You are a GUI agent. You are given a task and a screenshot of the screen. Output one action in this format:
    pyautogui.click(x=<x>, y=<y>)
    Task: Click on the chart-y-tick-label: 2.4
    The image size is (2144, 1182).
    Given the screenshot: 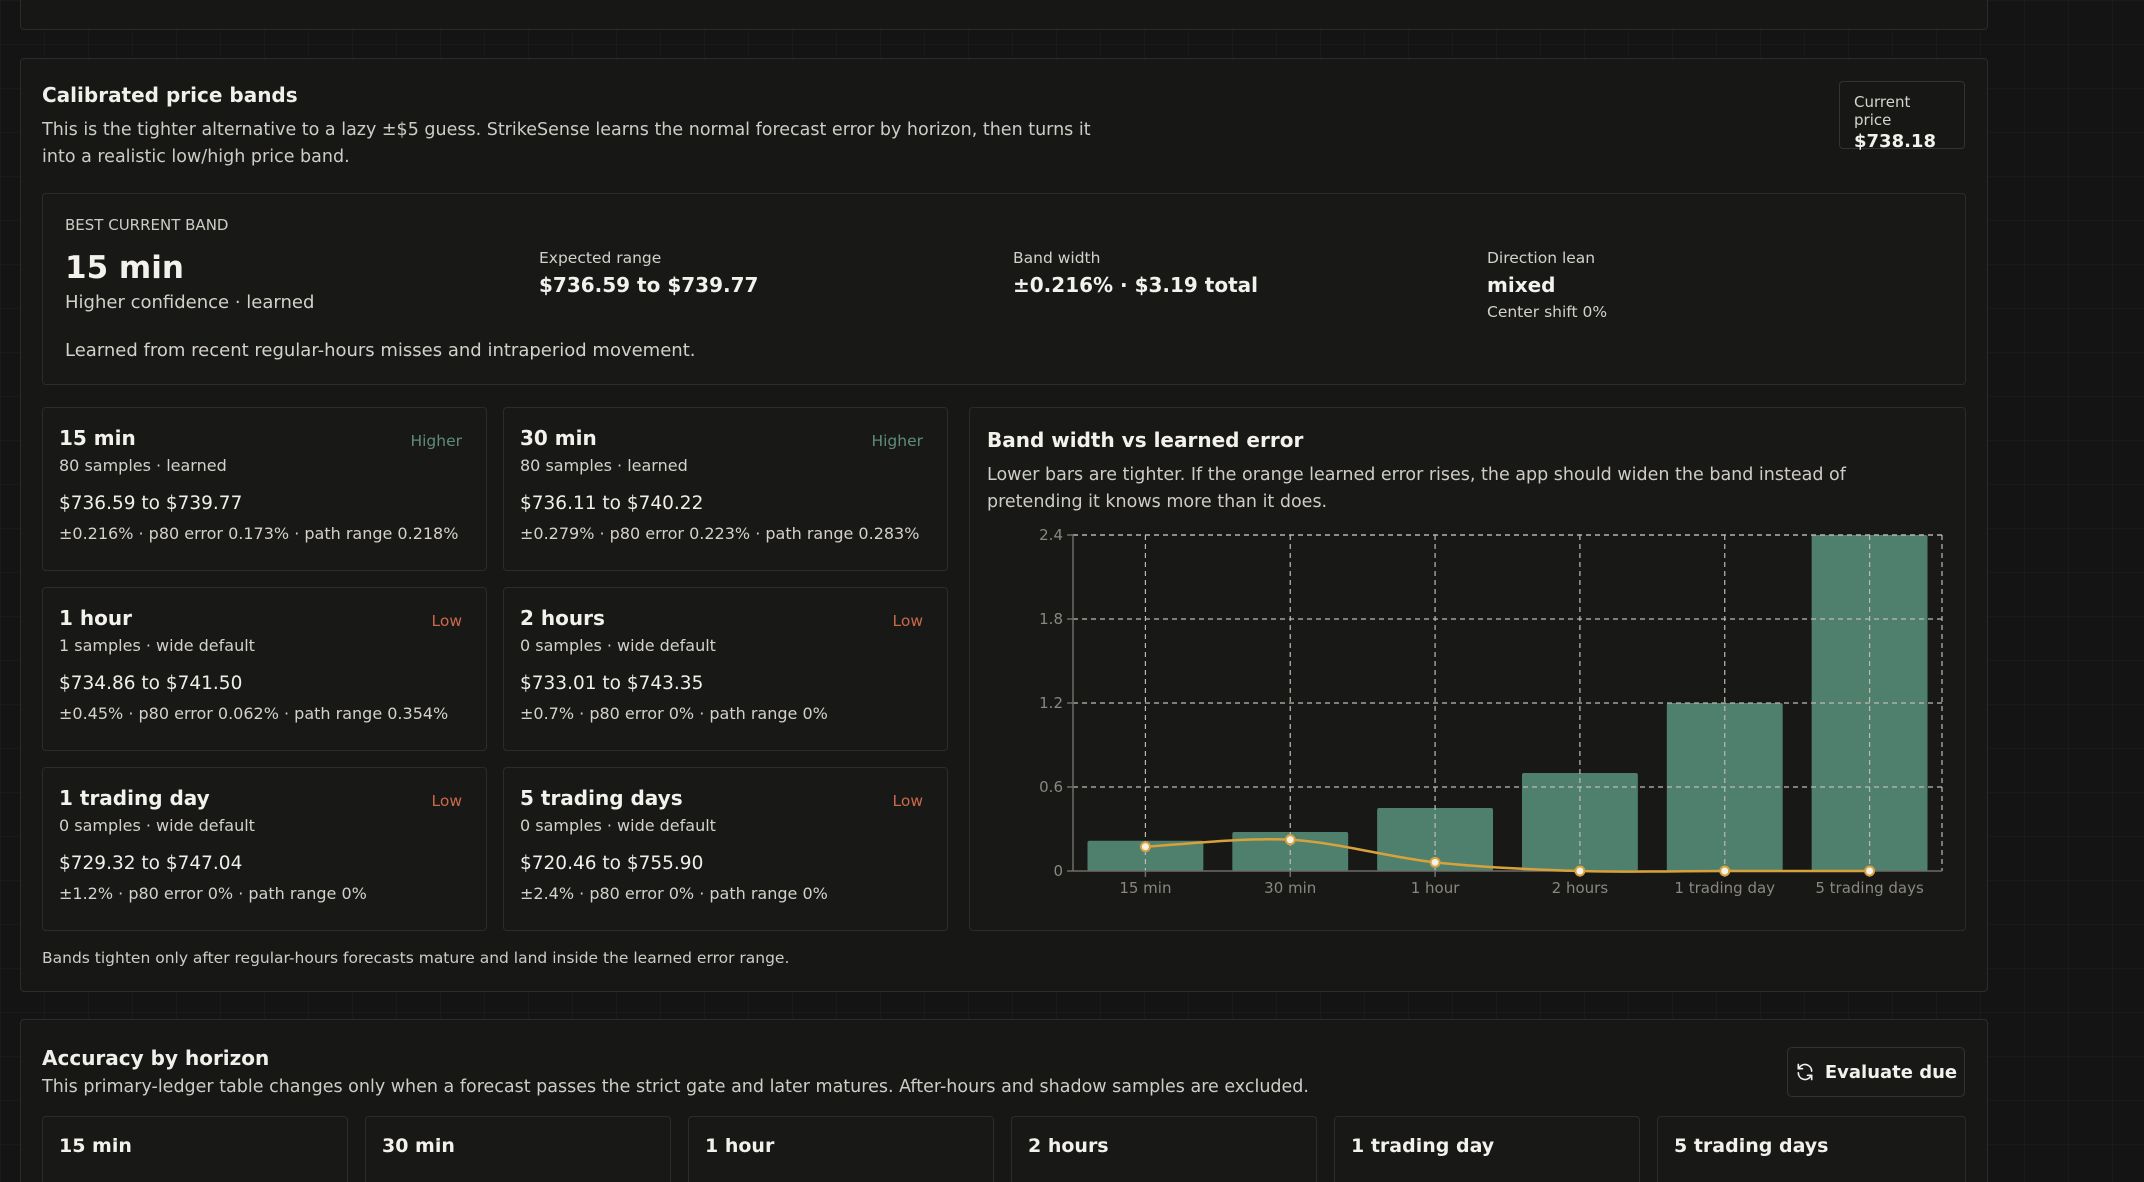 What is the action you would take?
    pyautogui.click(x=1051, y=535)
    